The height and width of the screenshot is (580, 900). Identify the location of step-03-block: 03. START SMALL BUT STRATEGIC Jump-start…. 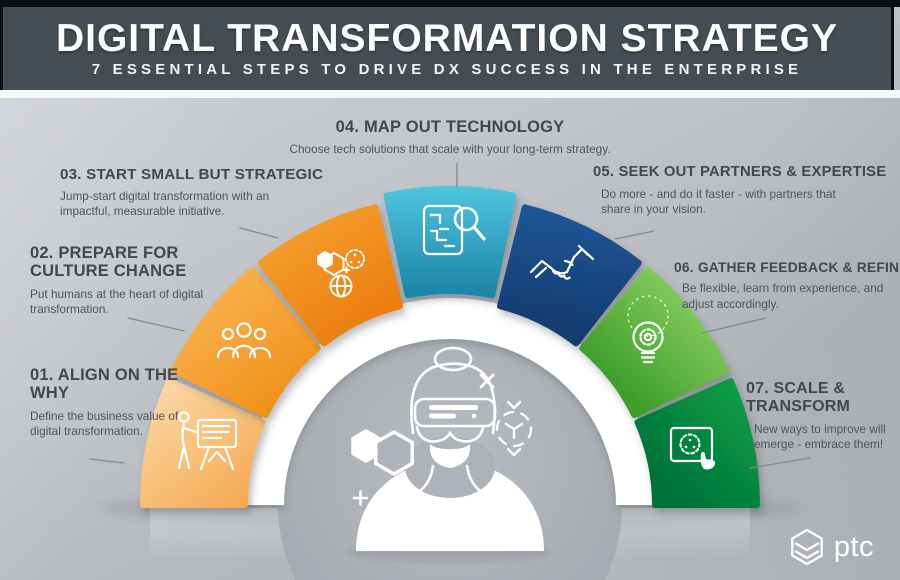
(210, 193).